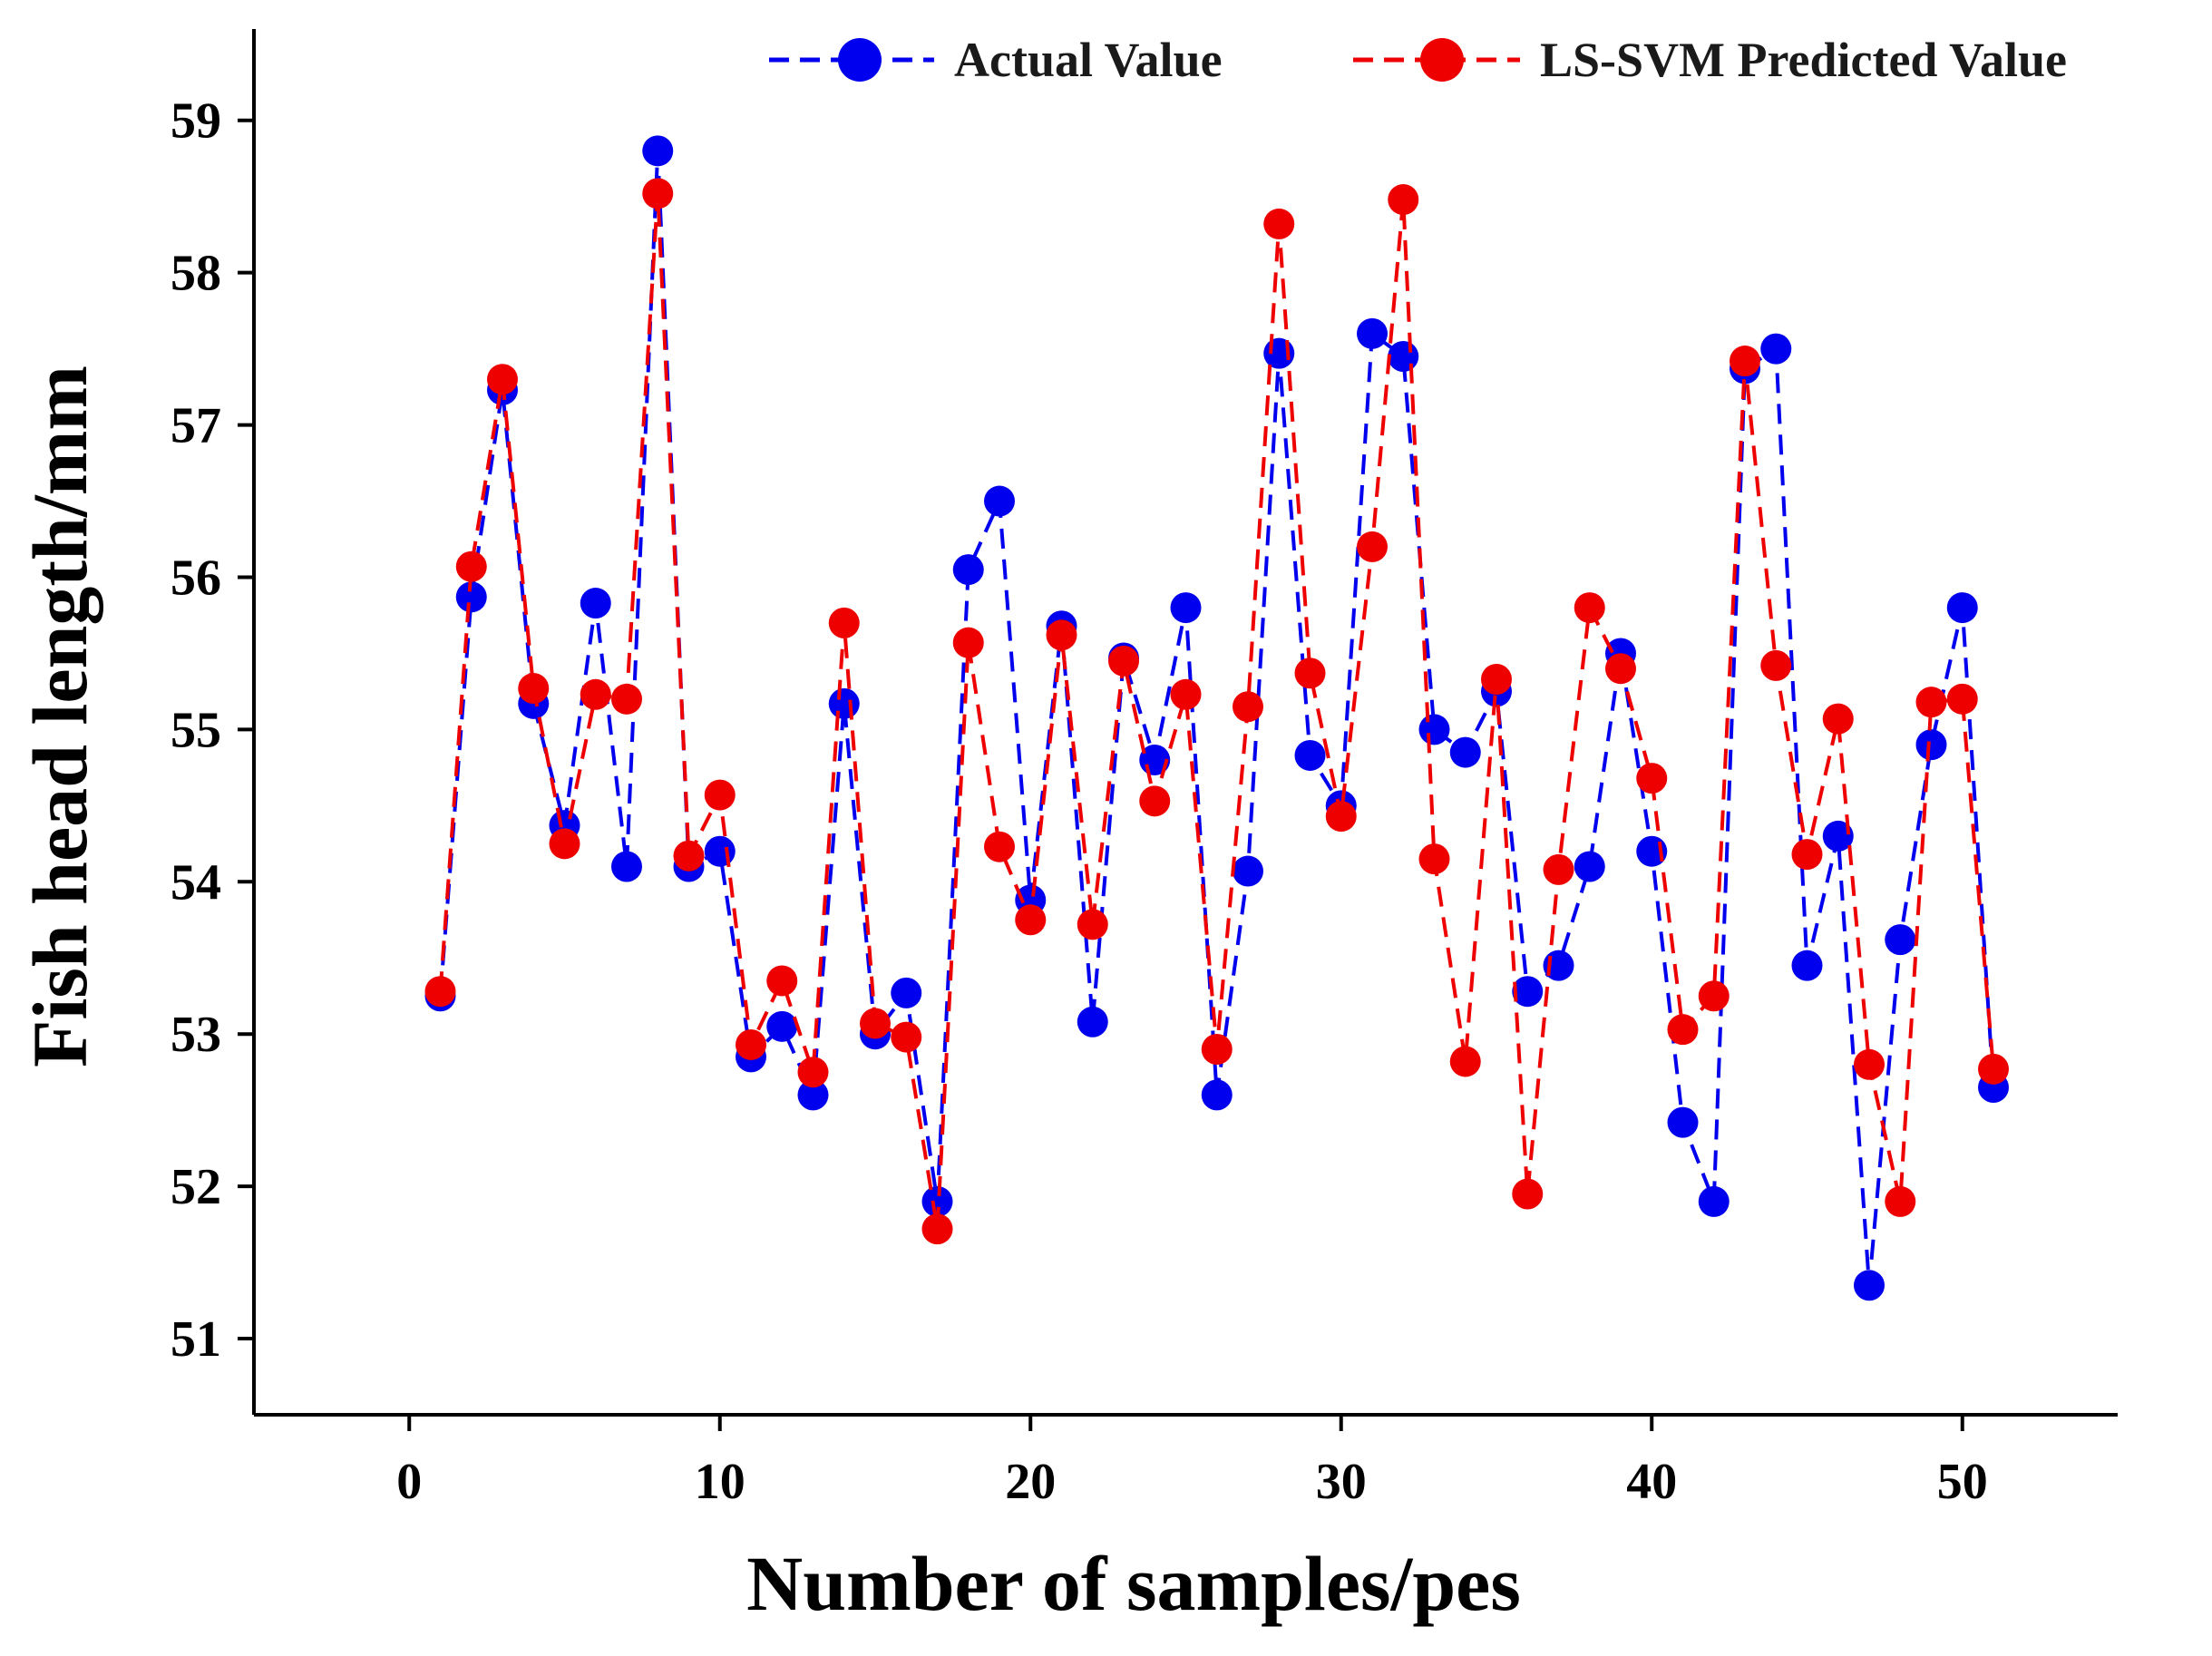  What do you see at coordinates (196, 426) in the screenshot?
I see `y-tick-label: 57` at bounding box center [196, 426].